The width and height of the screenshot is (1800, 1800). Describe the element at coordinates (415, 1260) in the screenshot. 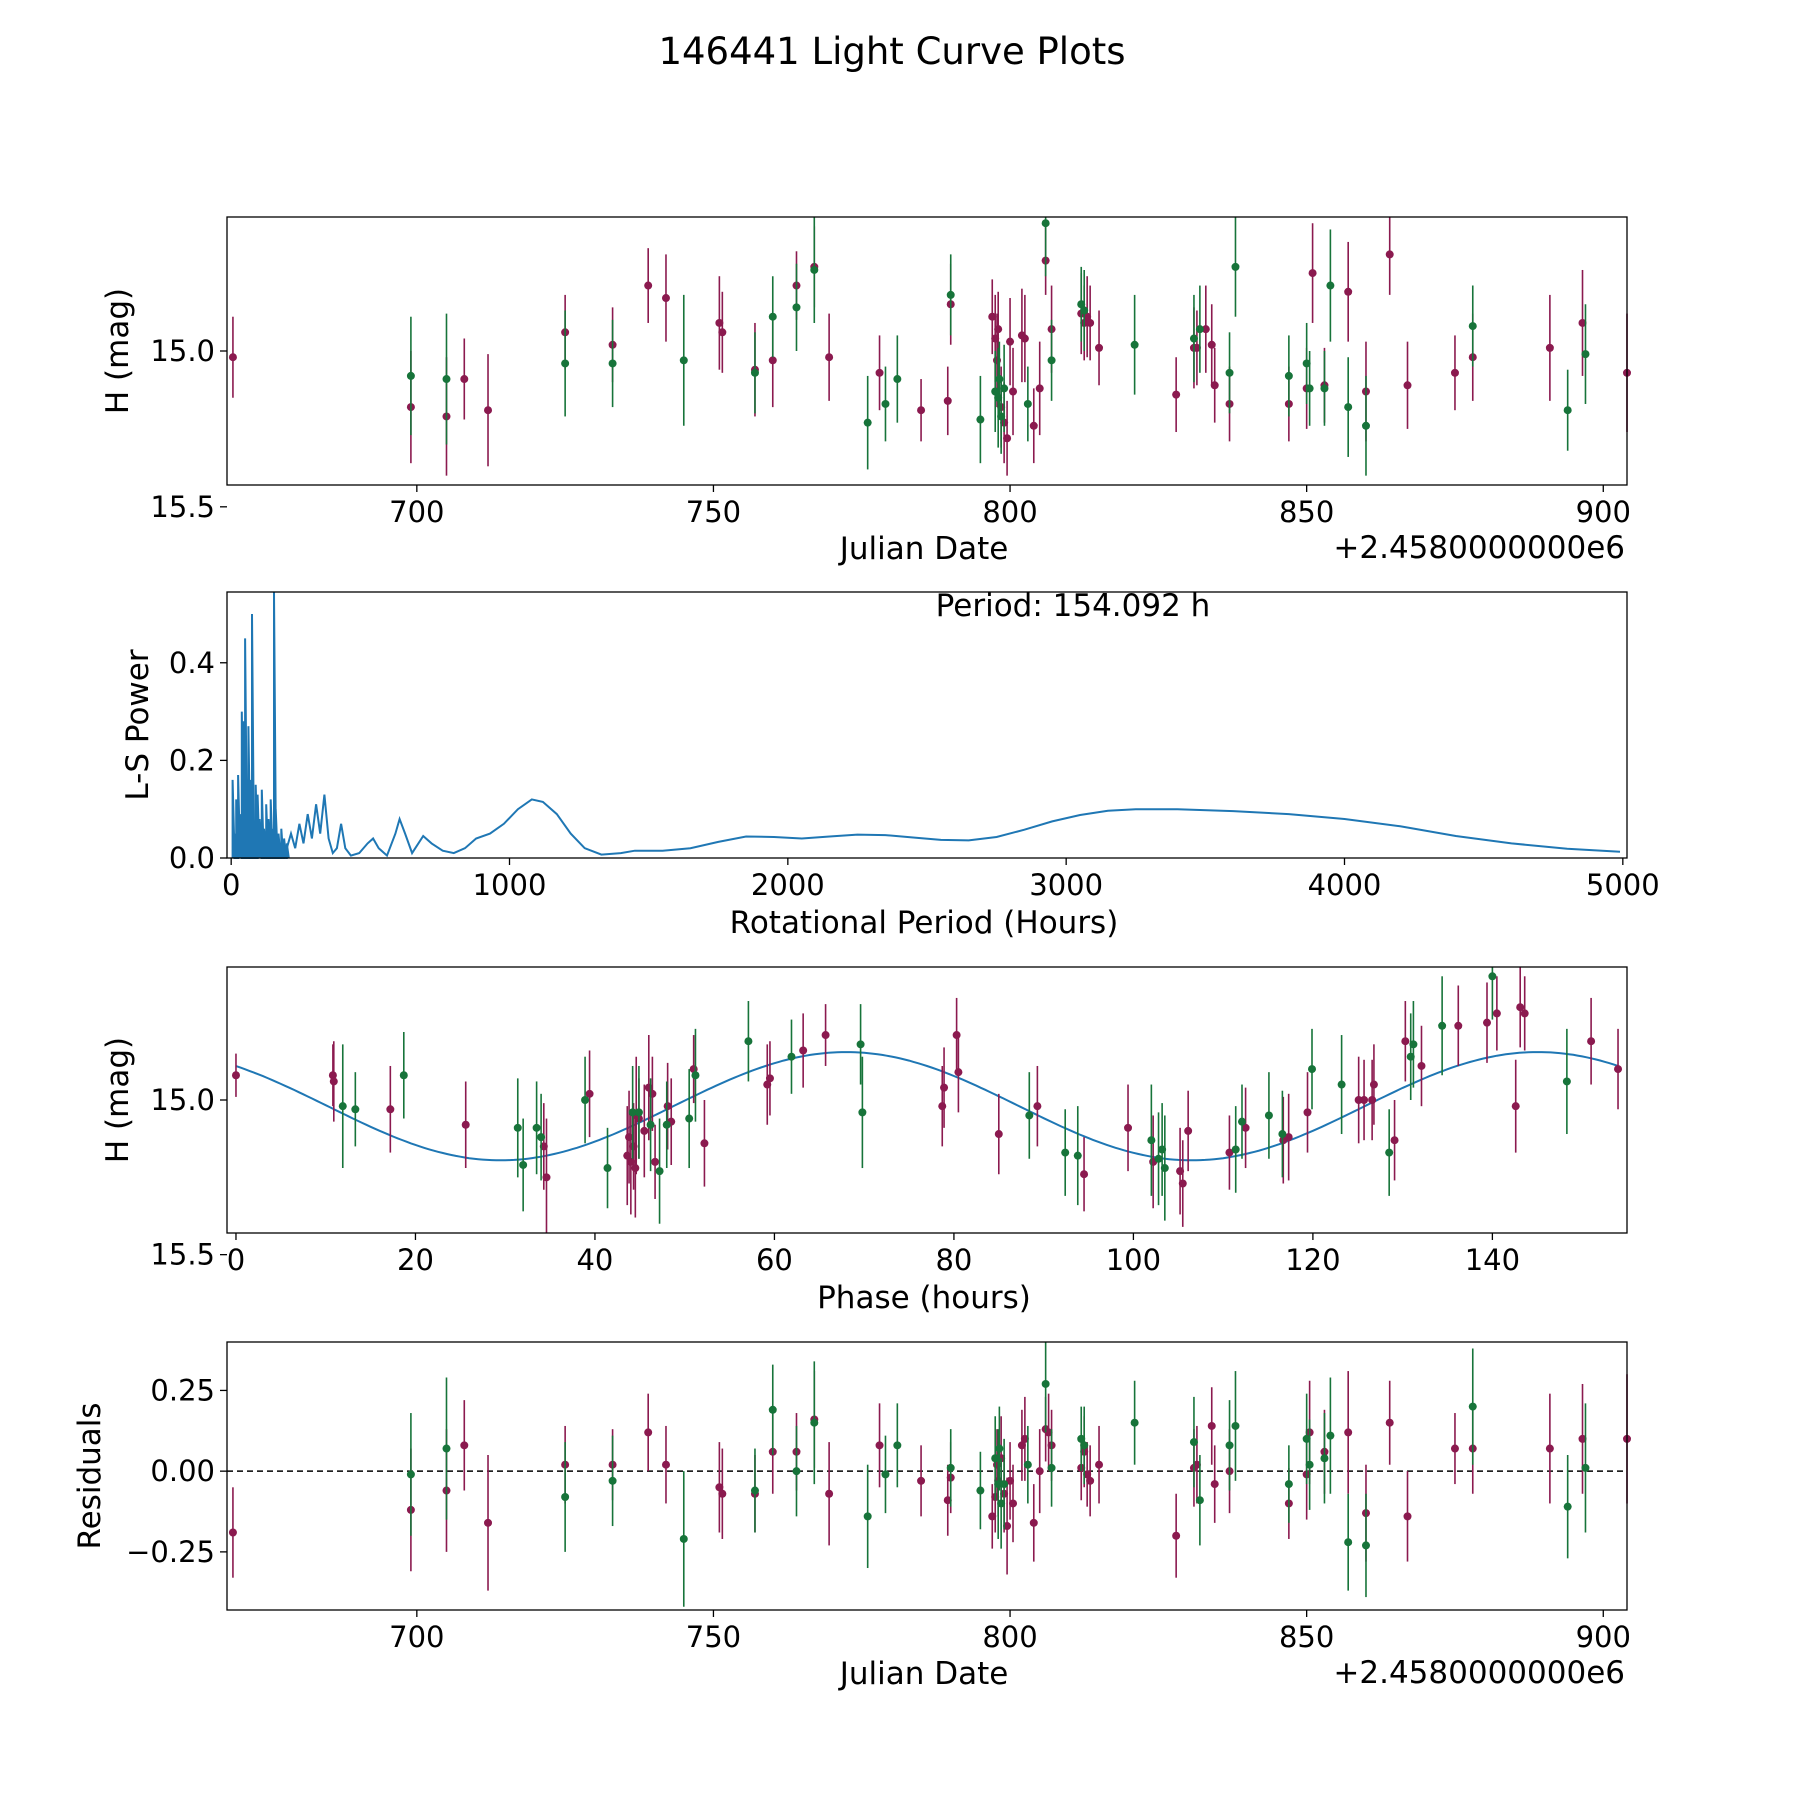

I see `phased-x-tick-label: 20` at that location.